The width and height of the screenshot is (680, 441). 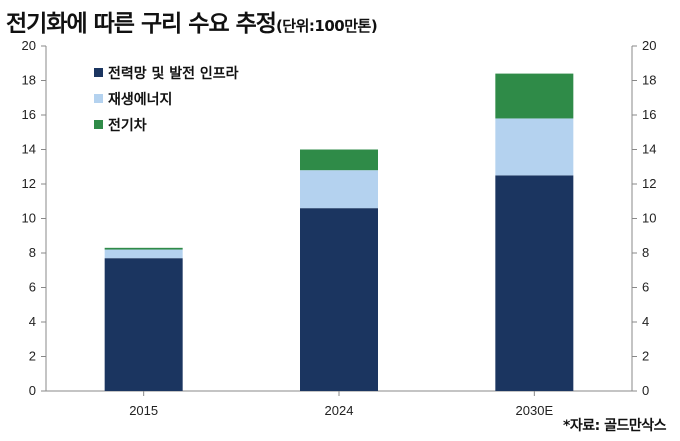 What do you see at coordinates (143, 410) in the screenshot?
I see `x-tick-label-2015: 2015` at bounding box center [143, 410].